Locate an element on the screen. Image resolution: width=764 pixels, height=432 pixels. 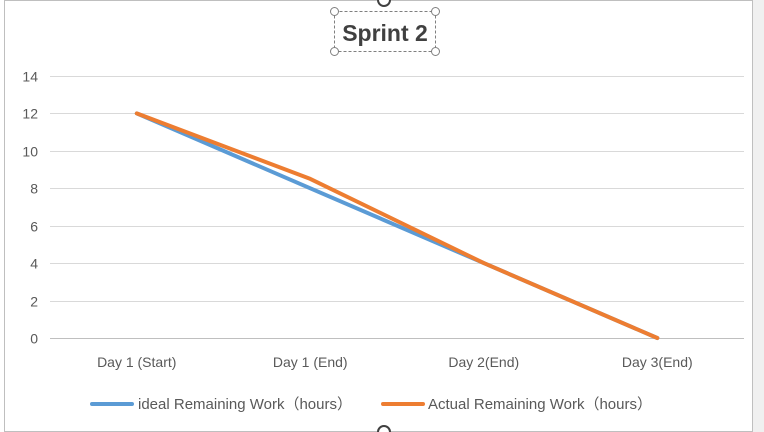
y-tick-label: 12 is located at coordinates (30, 114).